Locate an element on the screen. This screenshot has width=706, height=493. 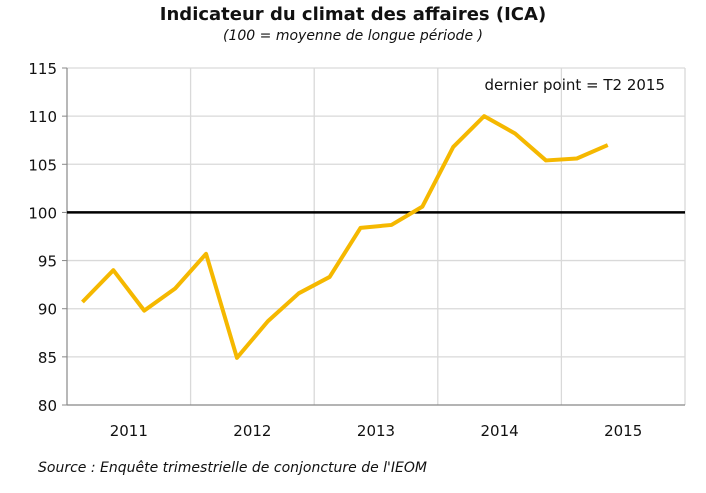
x-tick-label: 2013 is located at coordinates (376, 431).